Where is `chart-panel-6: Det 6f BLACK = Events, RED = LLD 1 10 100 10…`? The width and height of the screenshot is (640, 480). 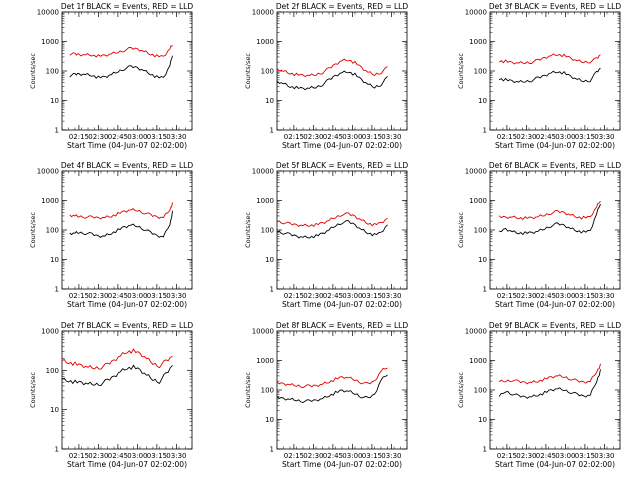 chart-panel-6: Det 6f BLACK = Events, RED = LLD 1 10 100 10… is located at coordinates (539, 235).